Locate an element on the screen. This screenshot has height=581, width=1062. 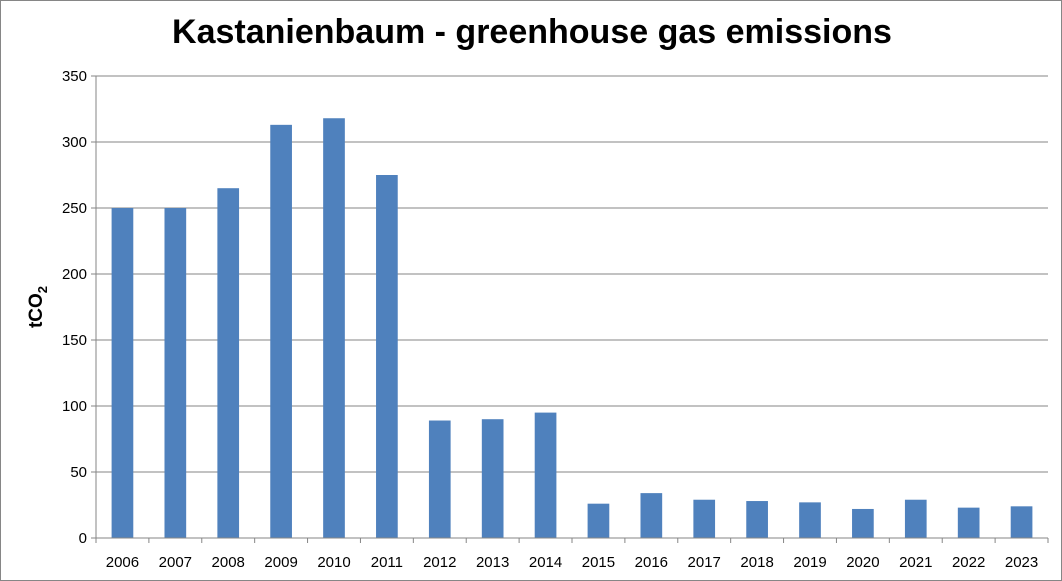
y-tick-label: 300 is located at coordinates (74, 142).